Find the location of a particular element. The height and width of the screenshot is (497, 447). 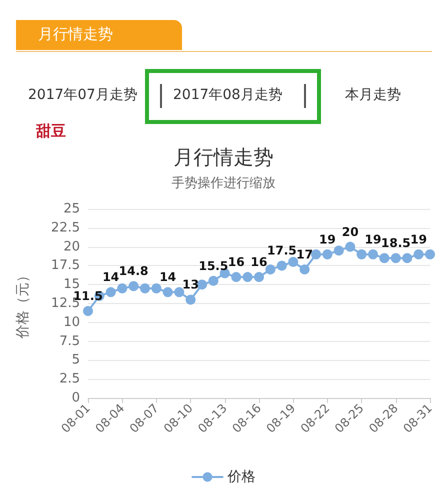

chart-title: 月行情走势 is located at coordinates (224, 157).